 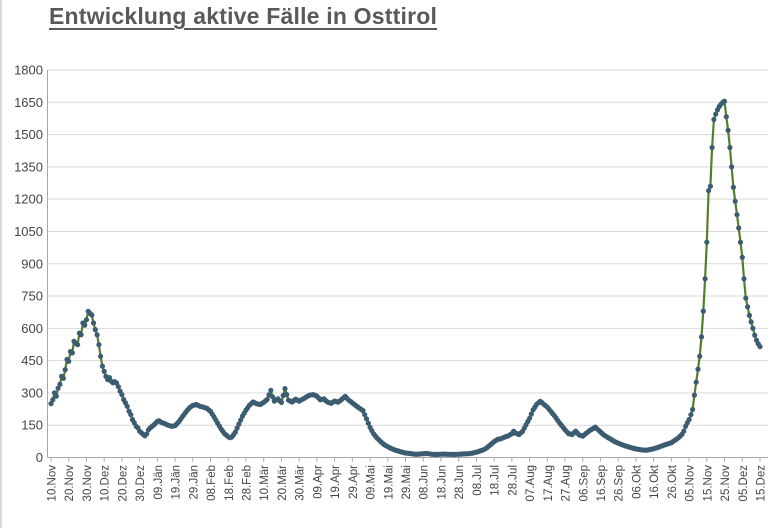 I want to click on y-tick-label: 450, so click(x=32, y=360).